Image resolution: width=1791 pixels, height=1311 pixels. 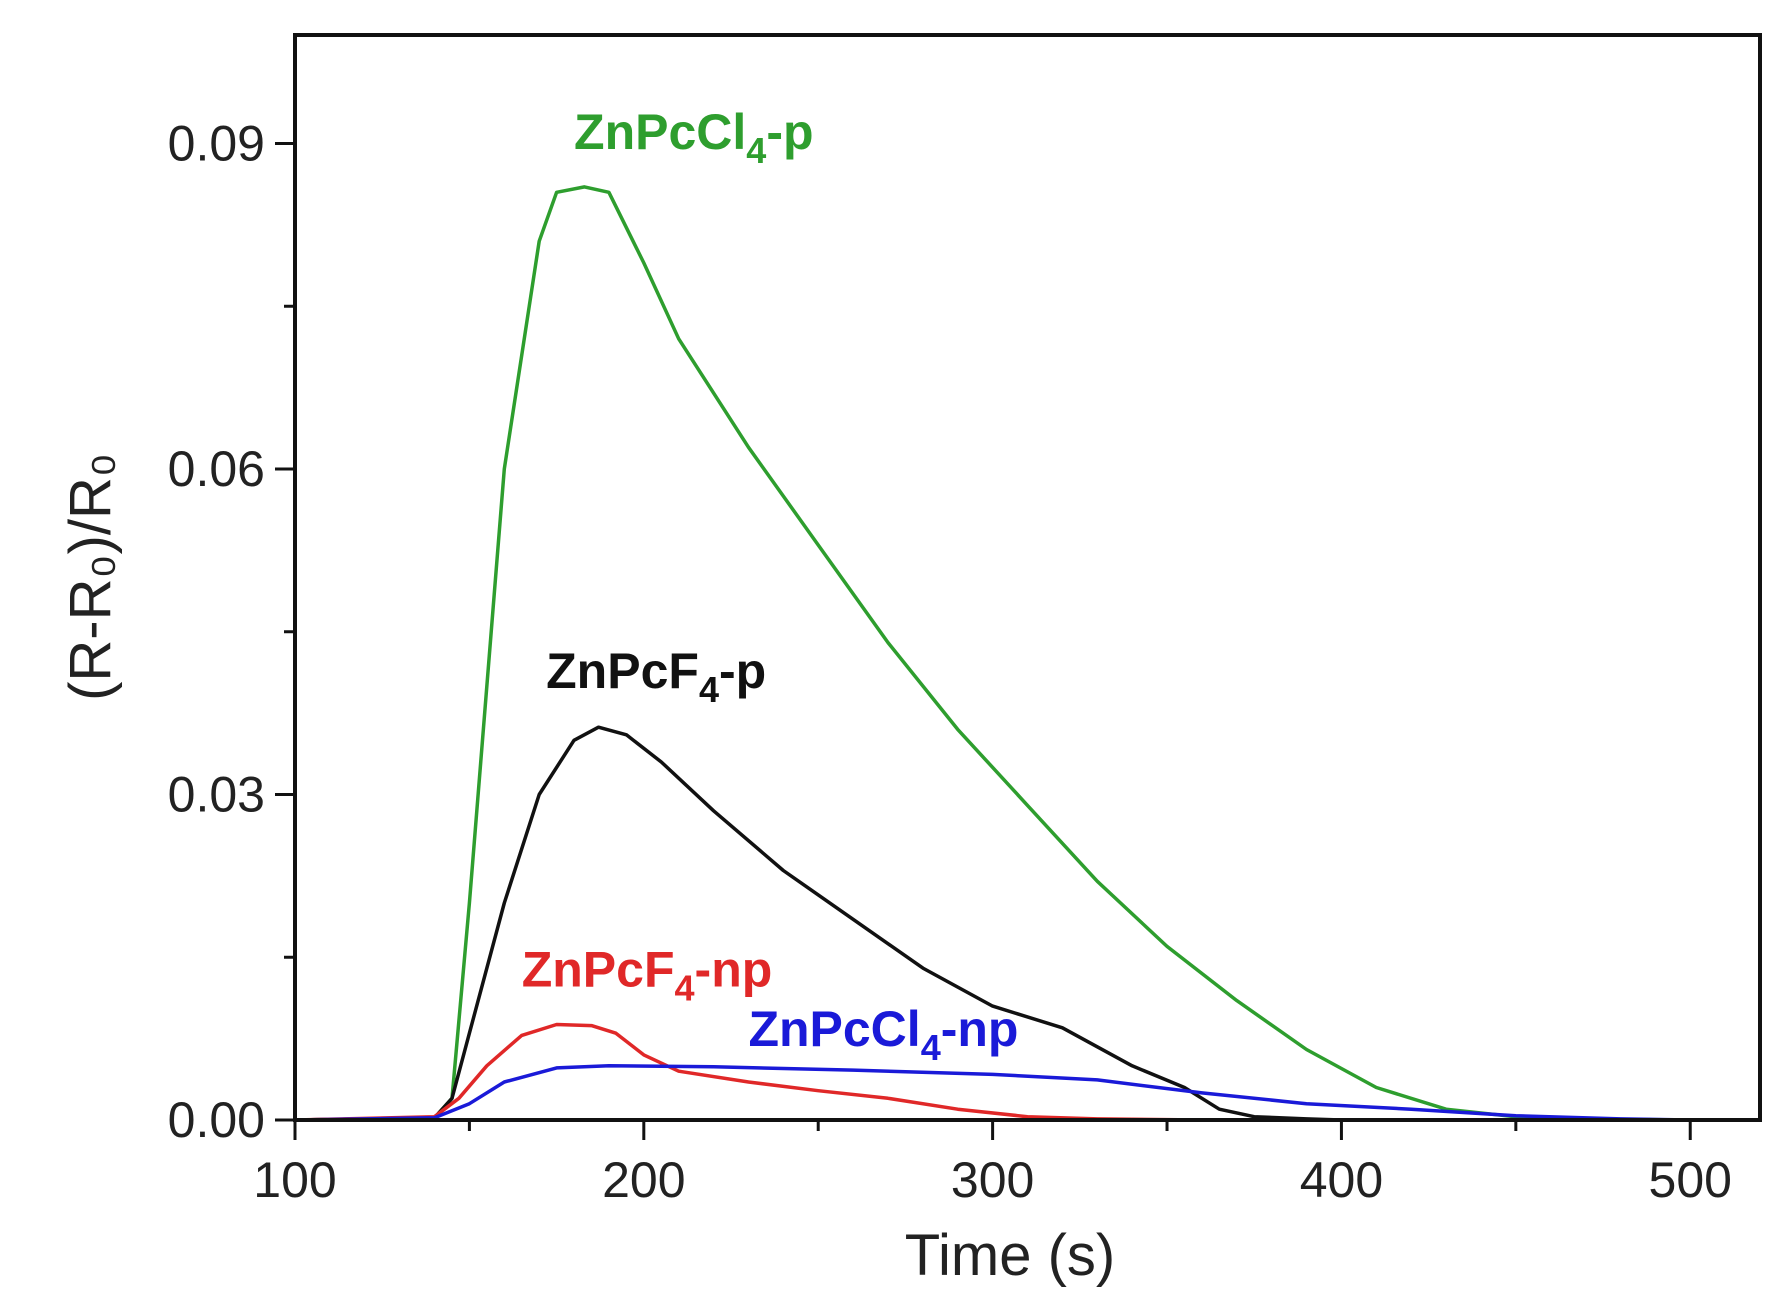 I want to click on x-tick-label: 200, so click(x=643, y=1180).